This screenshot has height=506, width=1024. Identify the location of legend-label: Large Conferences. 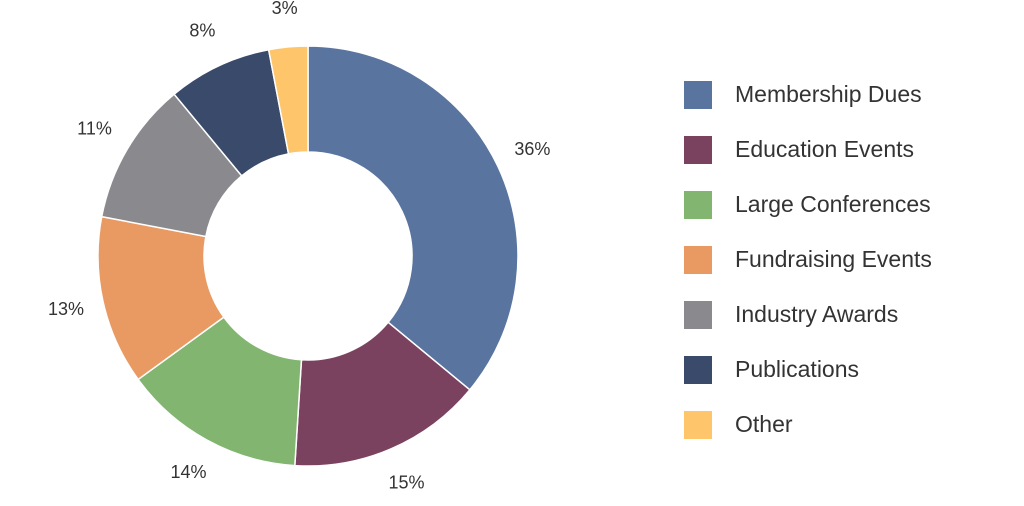
(833, 204).